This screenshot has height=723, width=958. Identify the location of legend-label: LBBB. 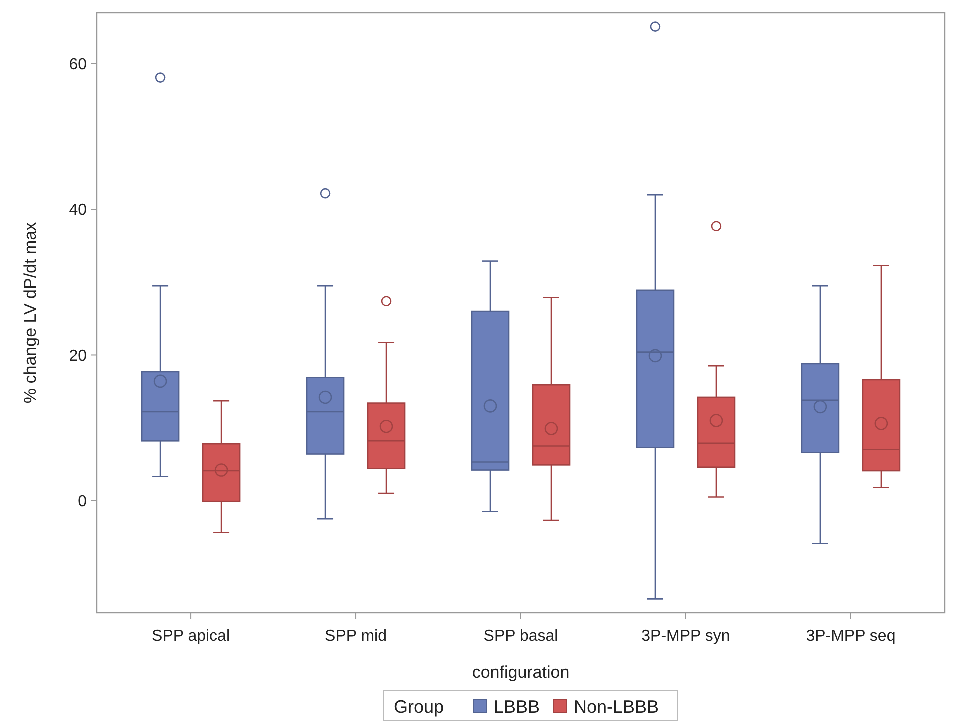
(517, 707).